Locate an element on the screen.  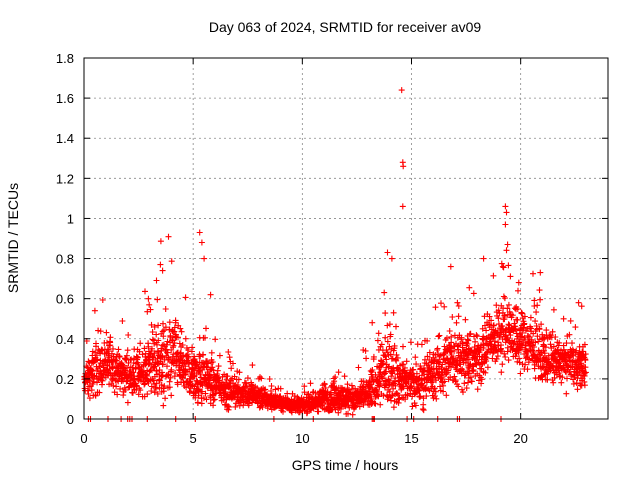
x-tick-label: 0 is located at coordinates (83, 438).